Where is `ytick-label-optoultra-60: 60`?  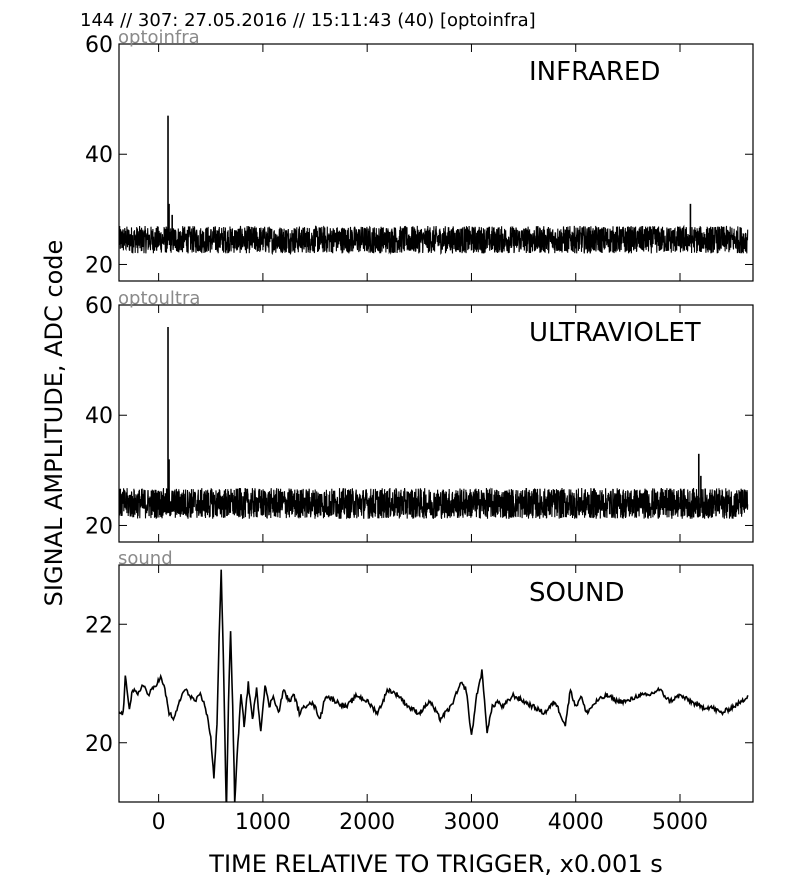
ytick-label-optoultra-60: 60 is located at coordinates (99, 306).